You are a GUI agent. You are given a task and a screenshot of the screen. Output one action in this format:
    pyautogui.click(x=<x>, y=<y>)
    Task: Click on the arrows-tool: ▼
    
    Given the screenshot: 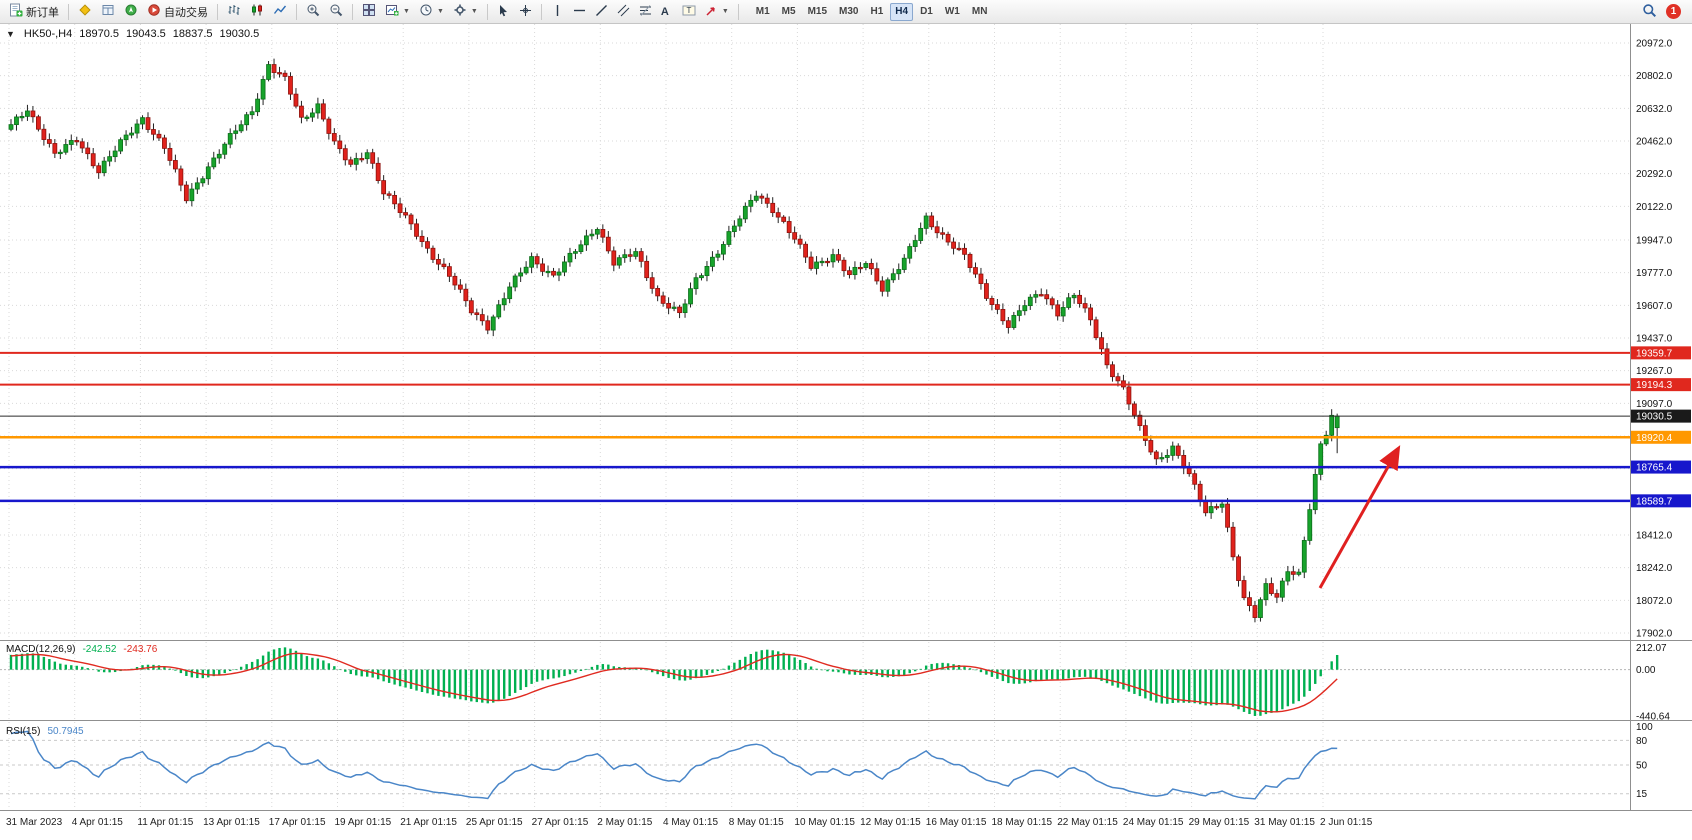 What is the action you would take?
    pyautogui.click(x=717, y=12)
    